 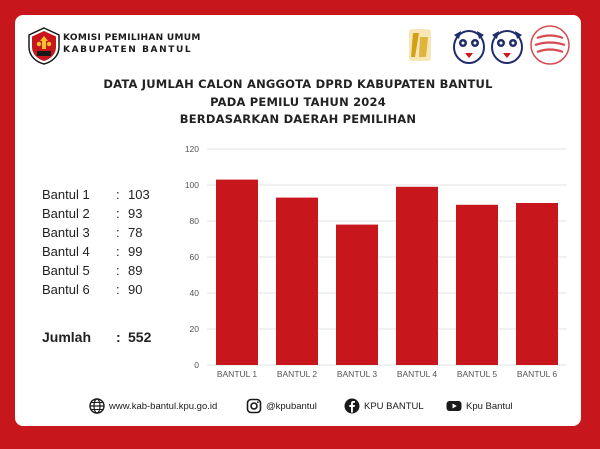 What do you see at coordinates (298, 119) in the screenshot?
I see `chart-title-line3: BERDASARKAN DAERAH PEMILIHAN` at bounding box center [298, 119].